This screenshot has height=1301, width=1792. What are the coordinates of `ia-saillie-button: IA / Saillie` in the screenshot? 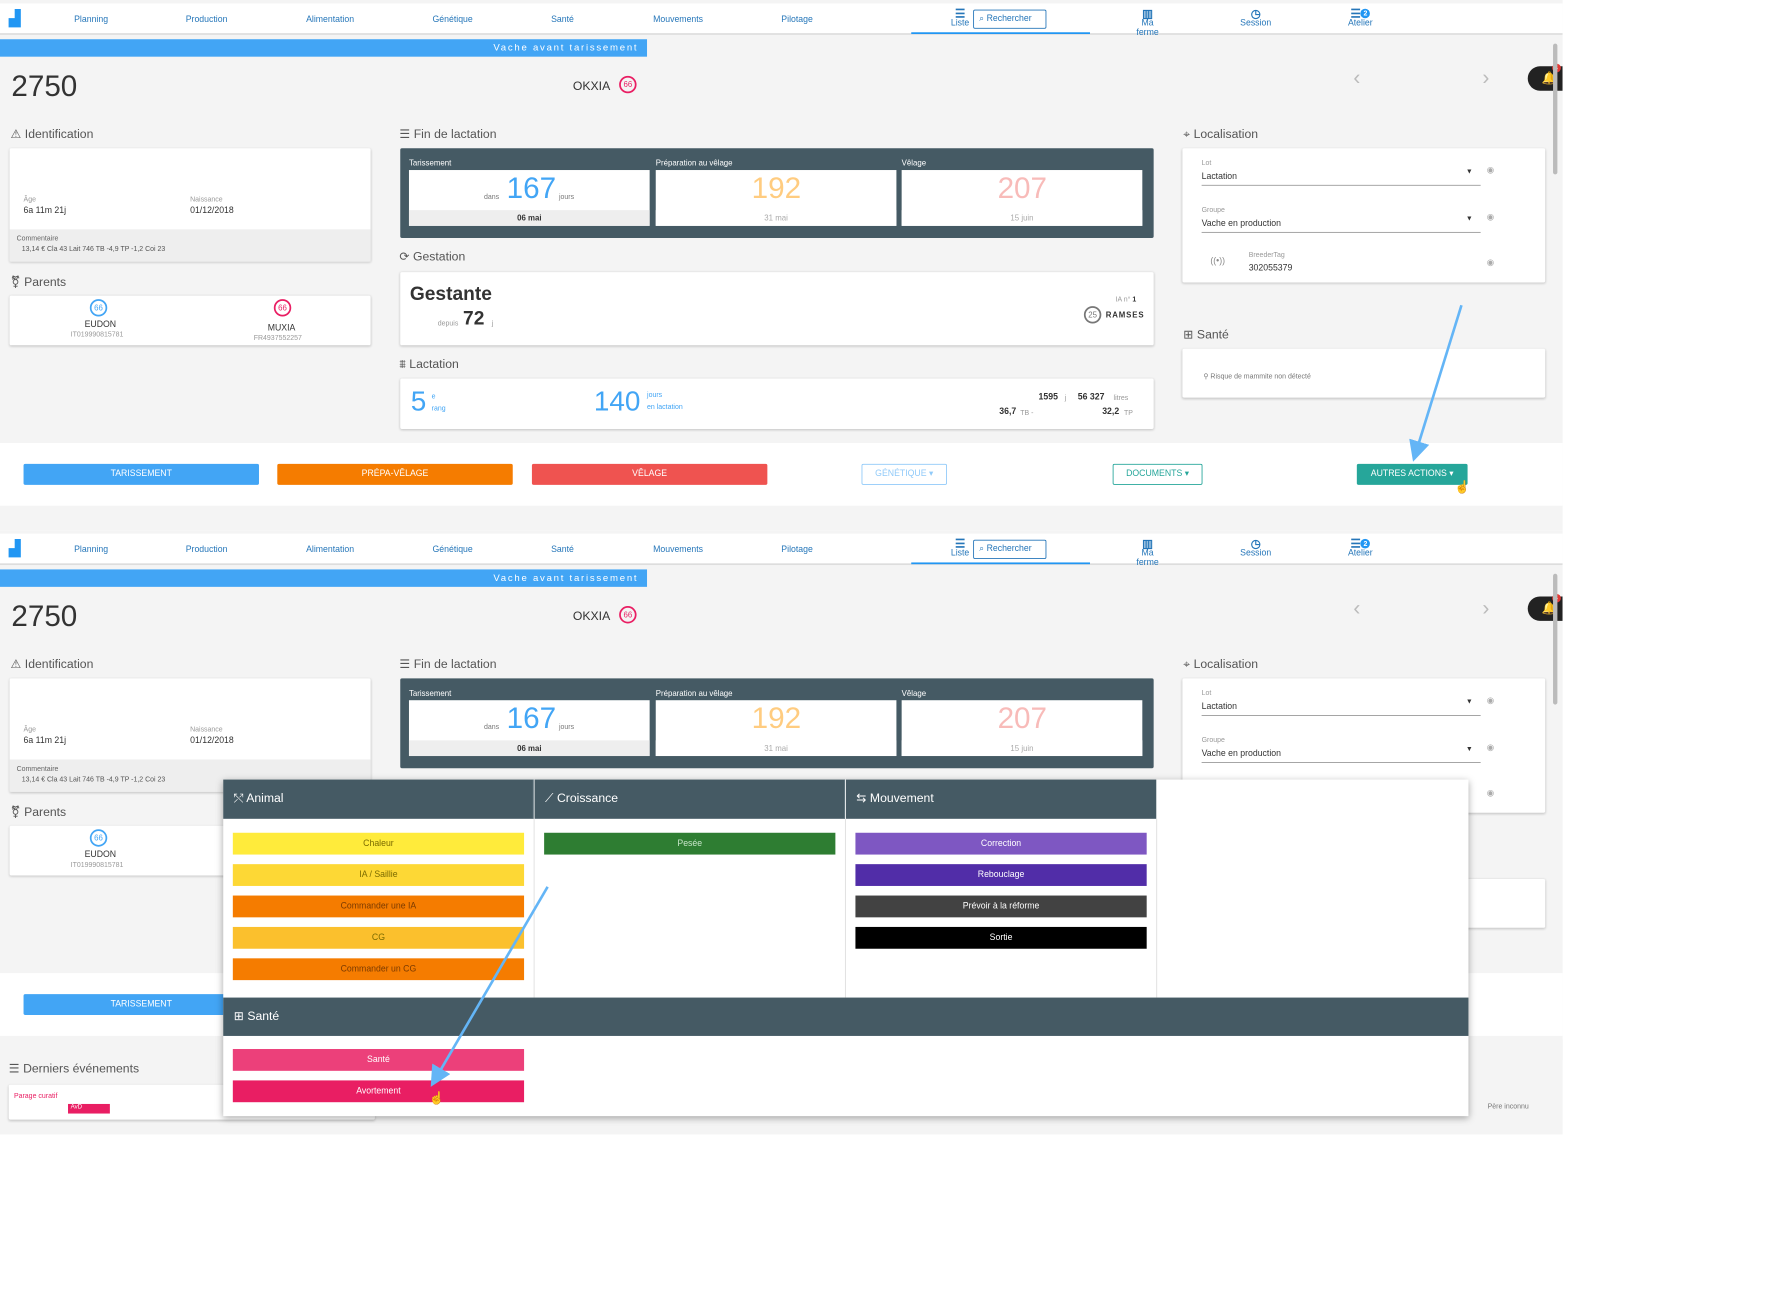 It's located at (378, 875).